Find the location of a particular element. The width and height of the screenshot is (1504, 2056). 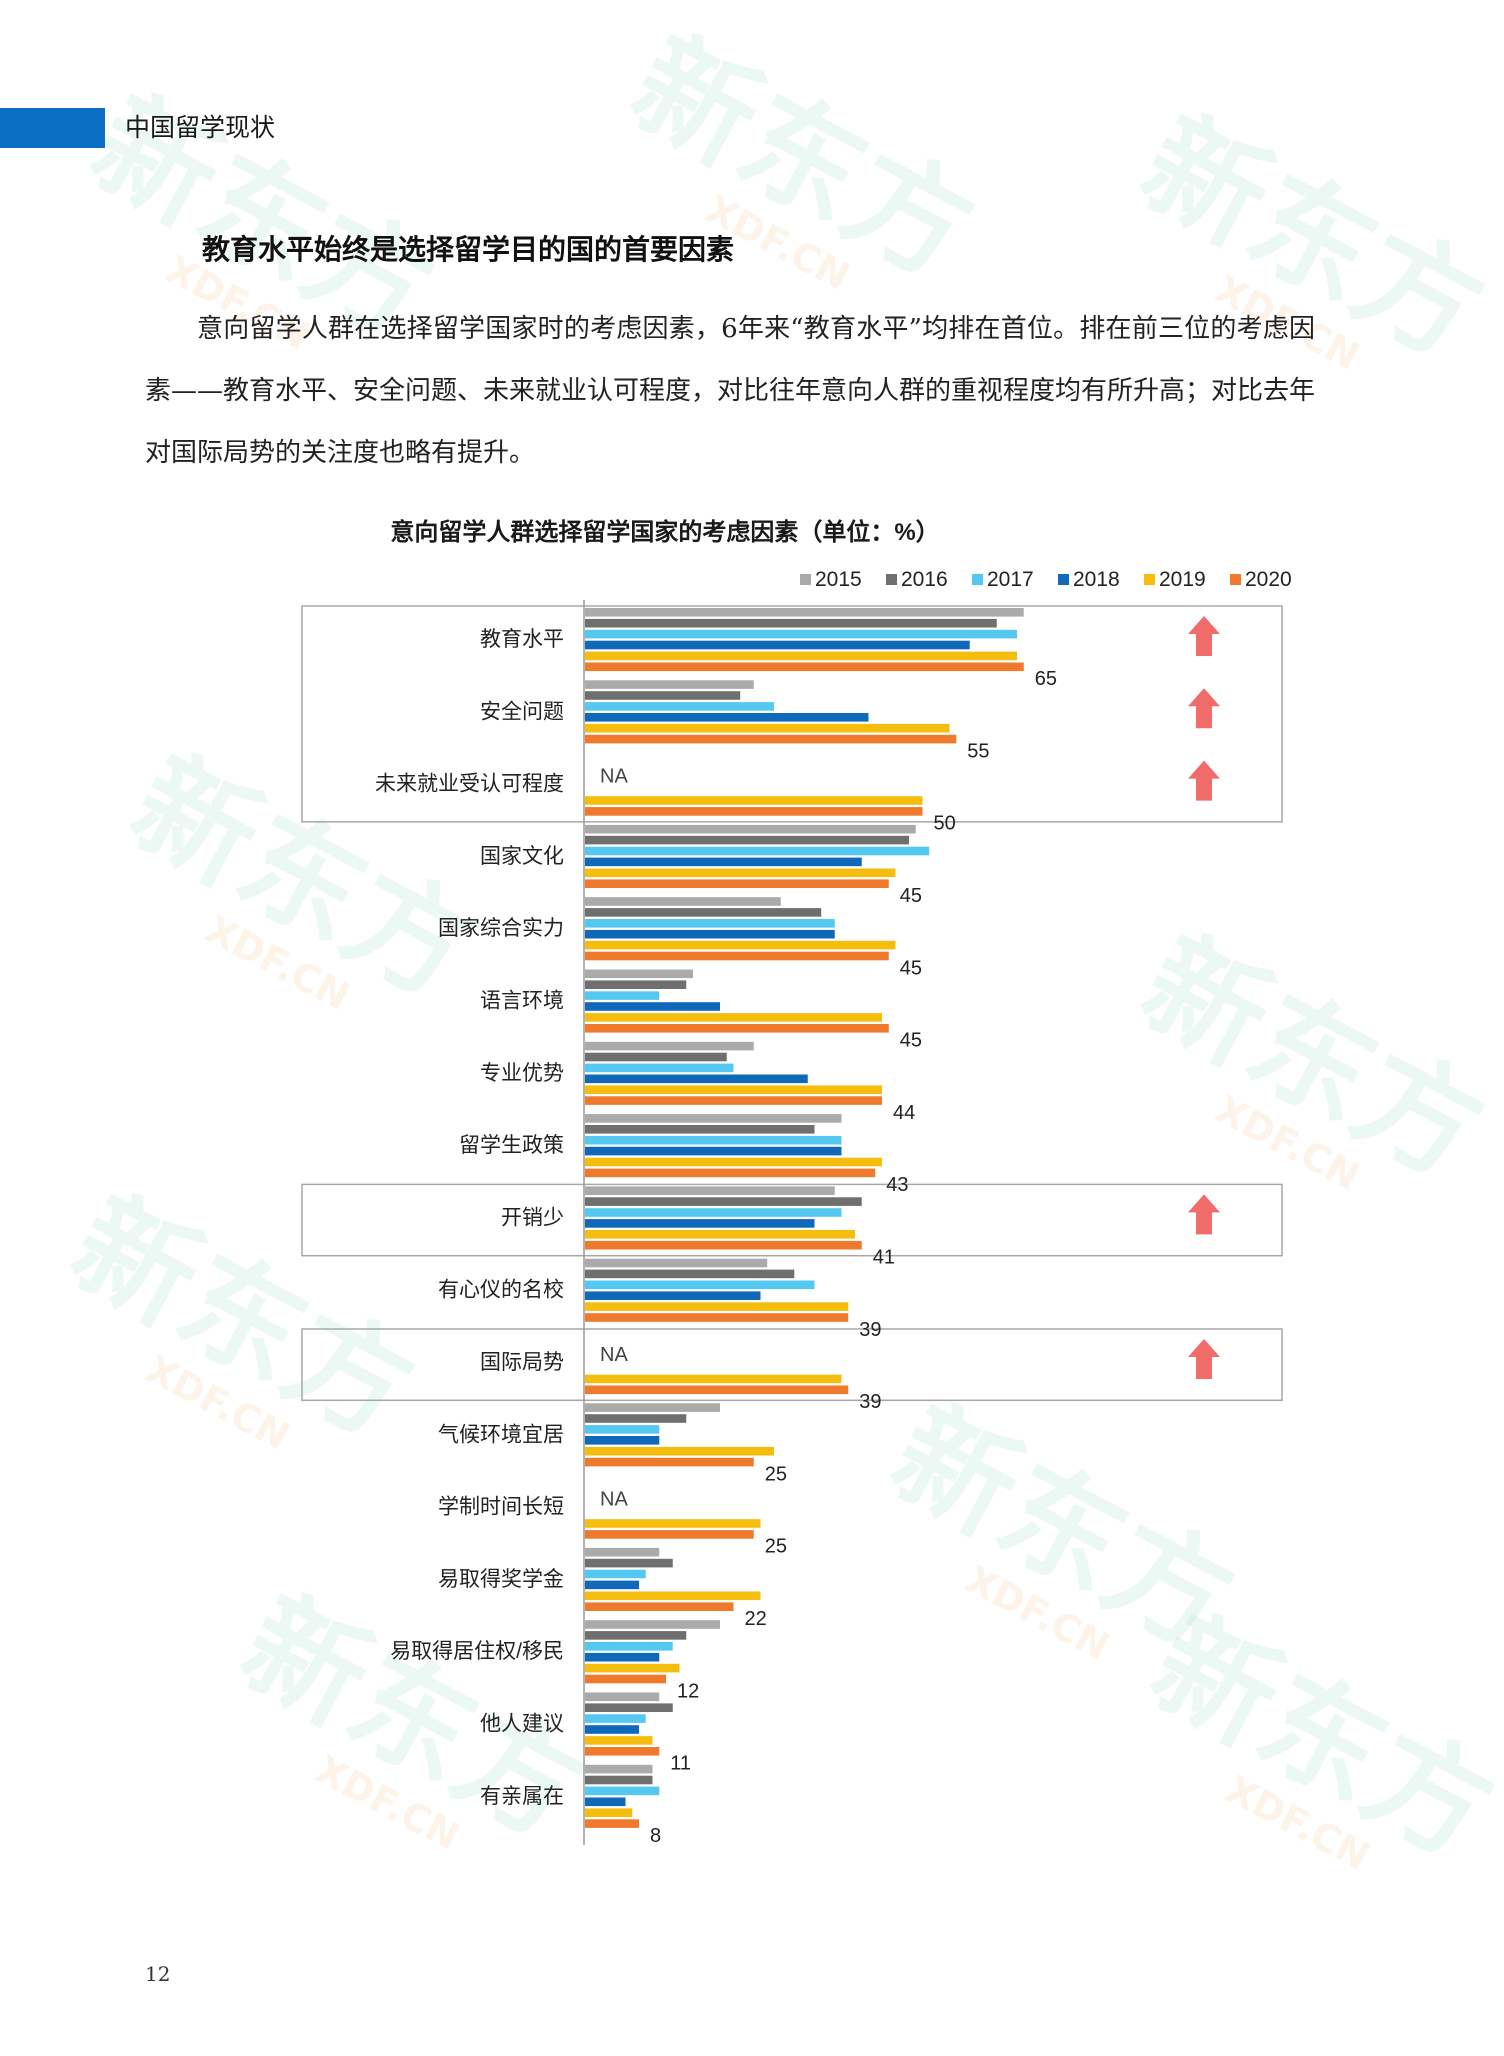

data-label: 43 is located at coordinates (897, 1185).